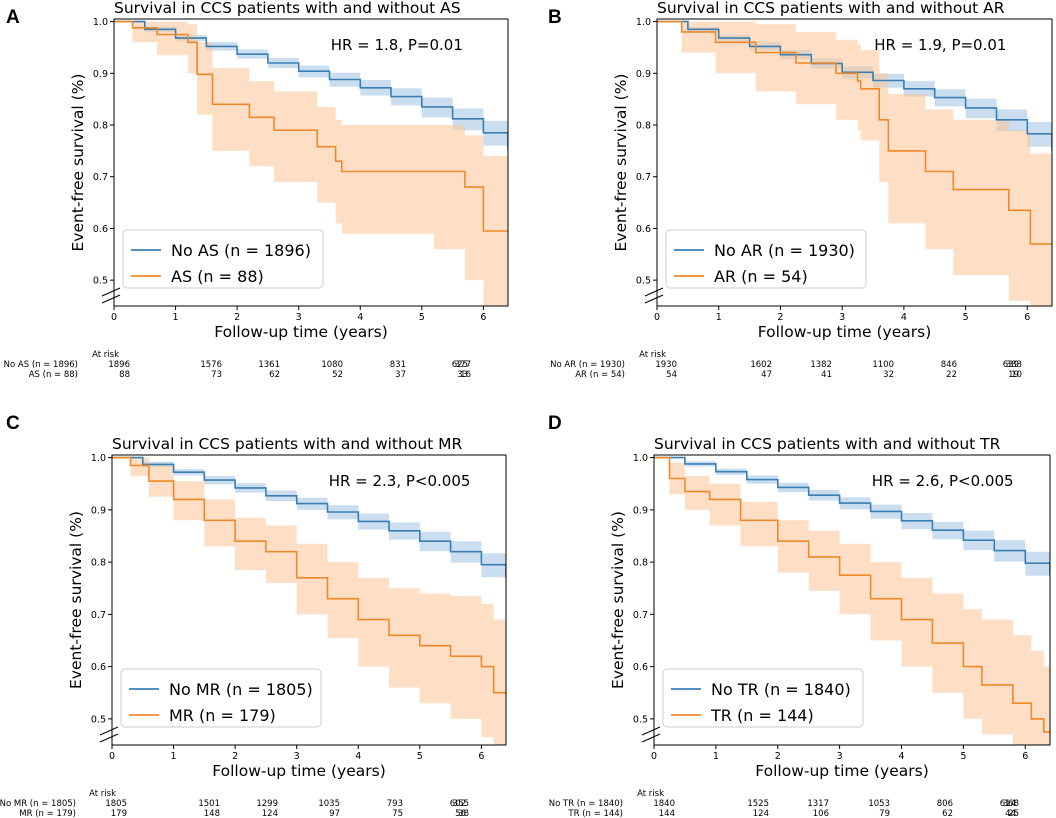 The width and height of the screenshot is (1056, 818). What do you see at coordinates (465, 375) in the screenshot?
I see `panel-a-at-risk-value: 16` at bounding box center [465, 375].